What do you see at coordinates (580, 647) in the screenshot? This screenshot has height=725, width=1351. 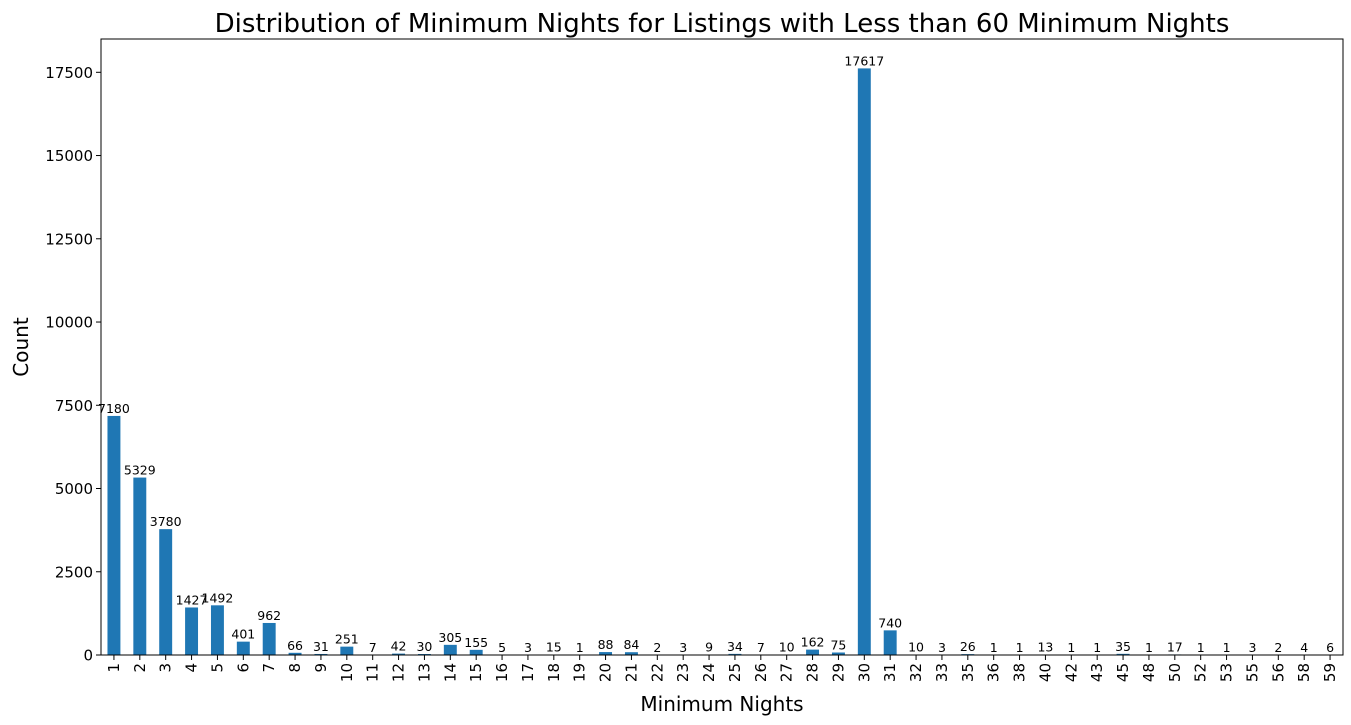 I see `data-label-19: 1` at bounding box center [580, 647].